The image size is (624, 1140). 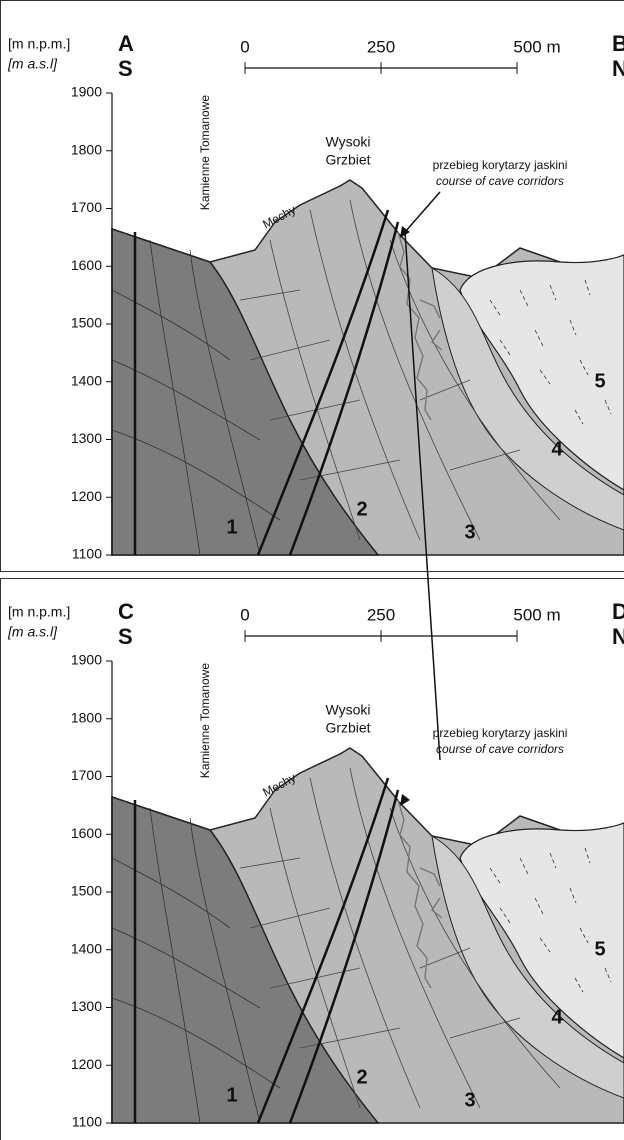 I want to click on section-end: C, so click(x=126, y=611).